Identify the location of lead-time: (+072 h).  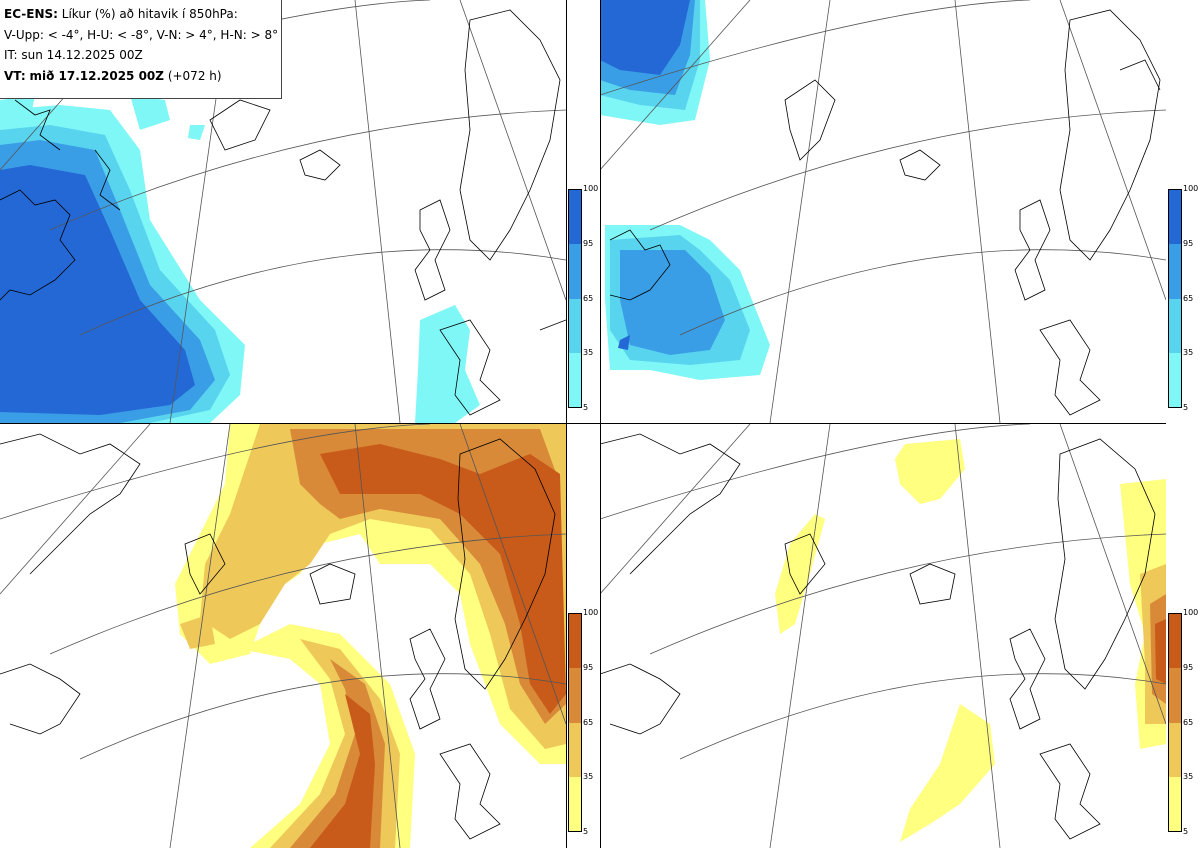
(194, 75).